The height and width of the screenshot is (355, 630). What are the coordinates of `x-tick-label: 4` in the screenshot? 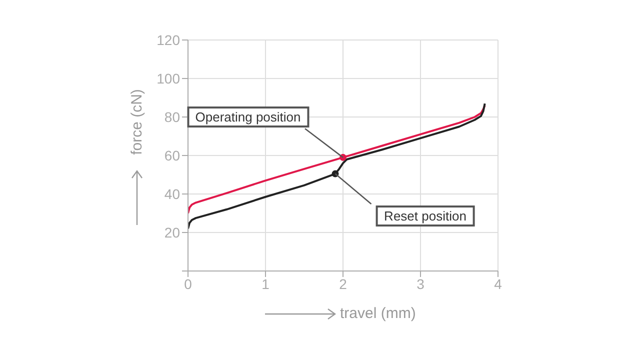 It's located at (498, 284).